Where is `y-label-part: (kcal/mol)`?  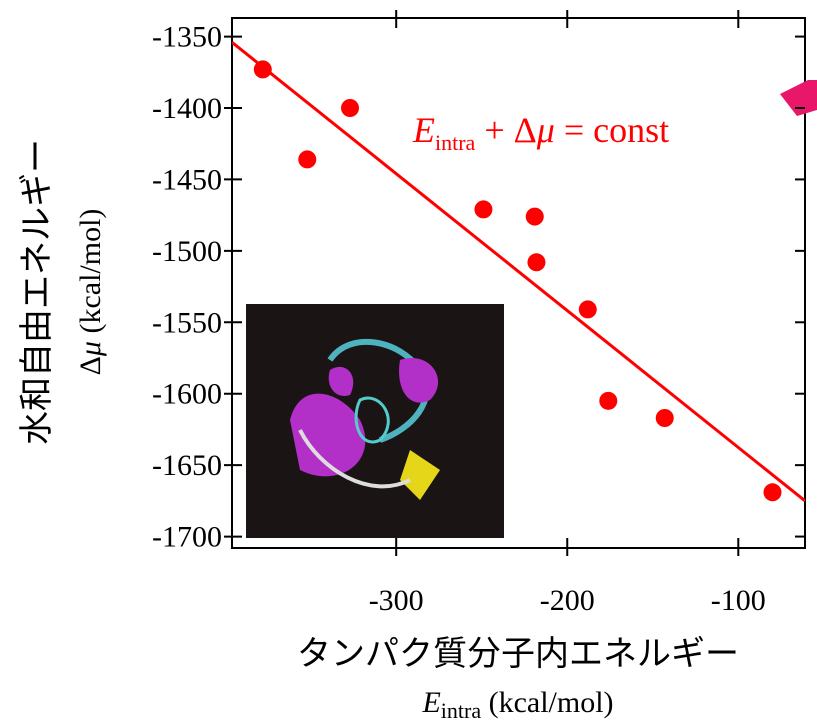 y-label-part: (kcal/mol) is located at coordinates (90, 275).